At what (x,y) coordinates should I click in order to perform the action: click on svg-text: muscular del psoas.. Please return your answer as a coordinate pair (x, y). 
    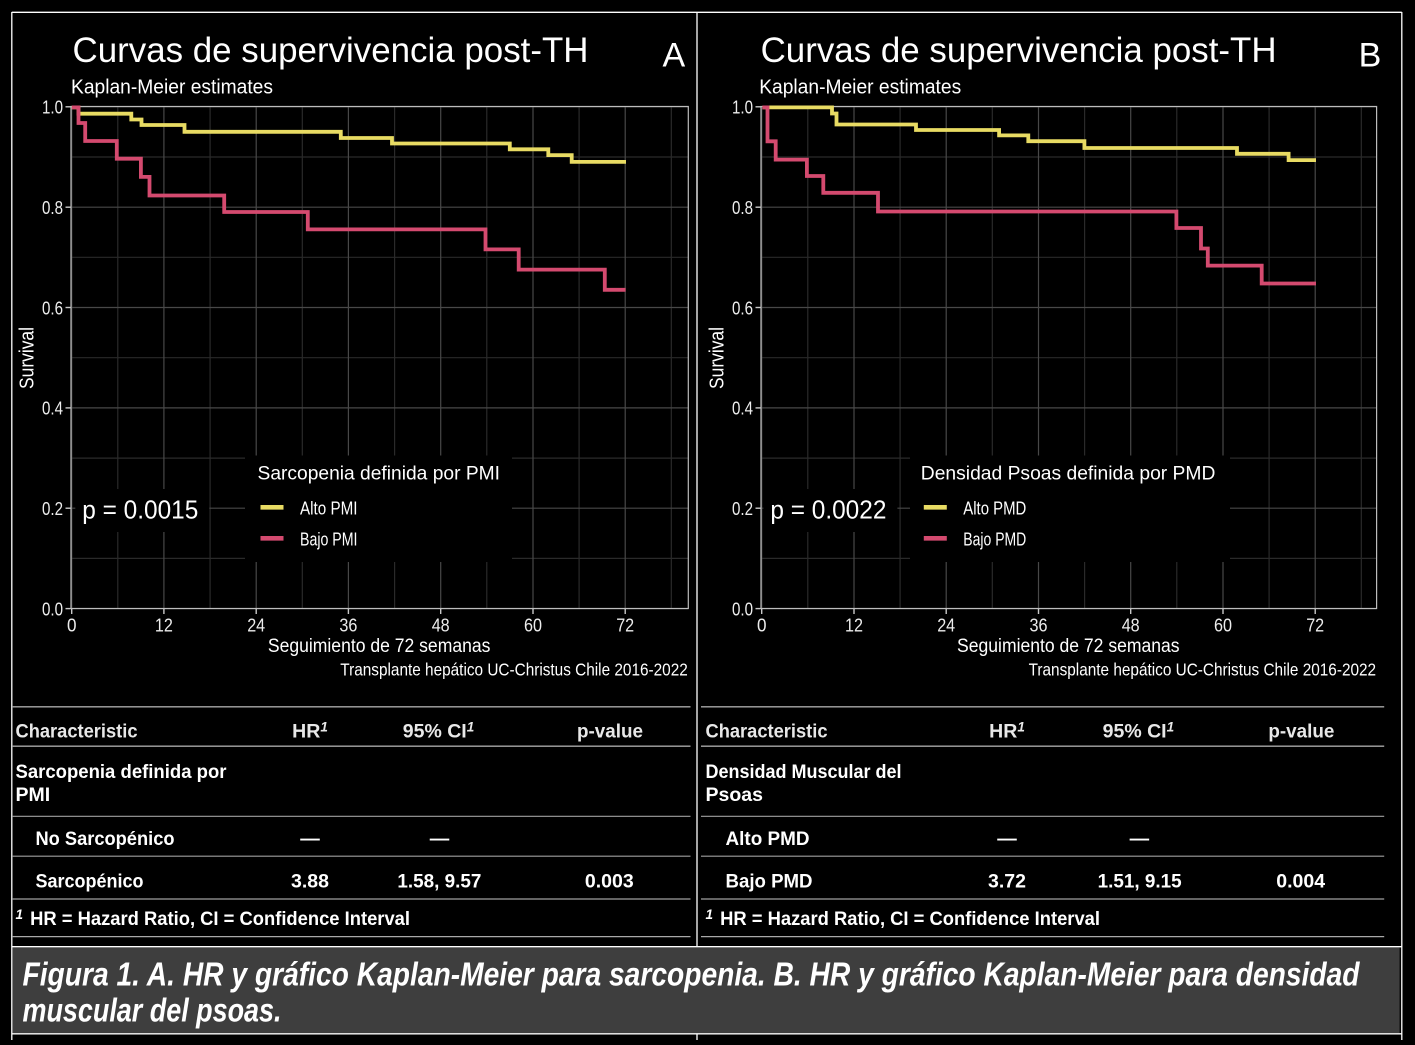
    Looking at the image, I should click on (152, 1010).